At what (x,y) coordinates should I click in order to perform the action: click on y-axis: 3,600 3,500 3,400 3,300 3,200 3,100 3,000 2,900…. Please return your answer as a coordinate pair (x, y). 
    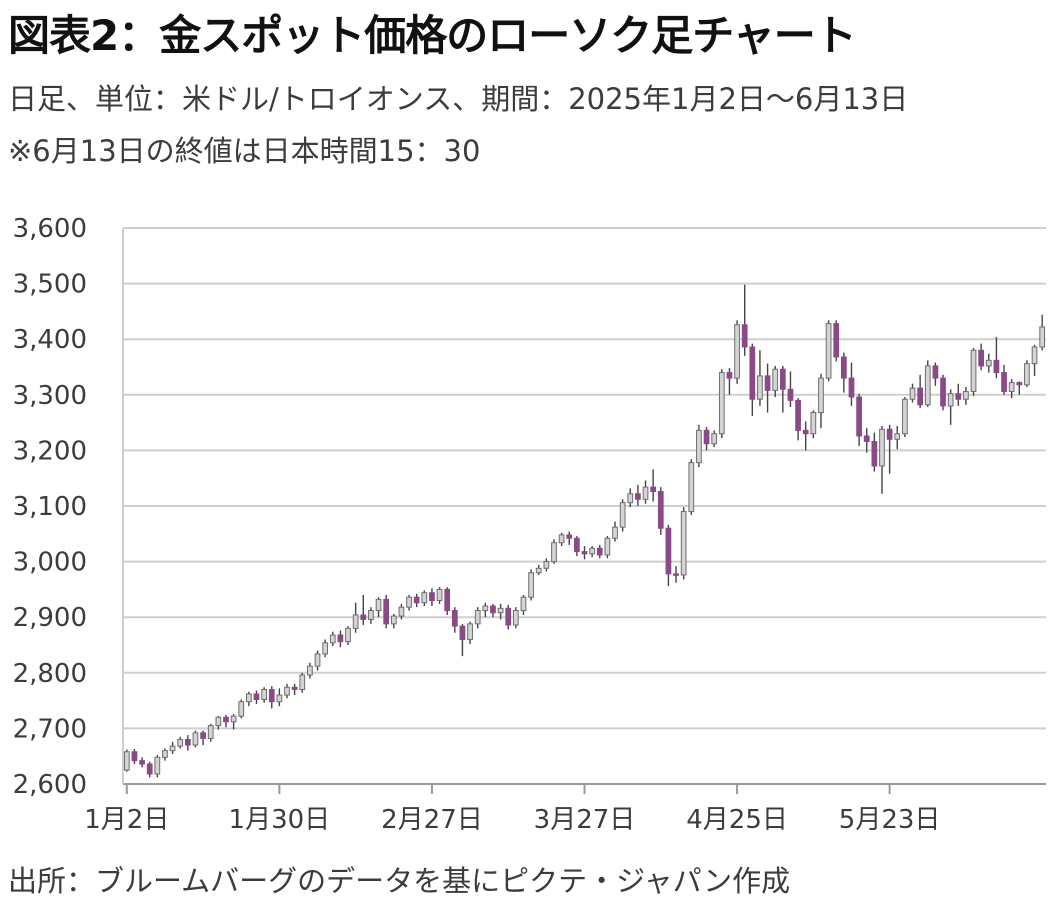
    Looking at the image, I should click on (50, 507).